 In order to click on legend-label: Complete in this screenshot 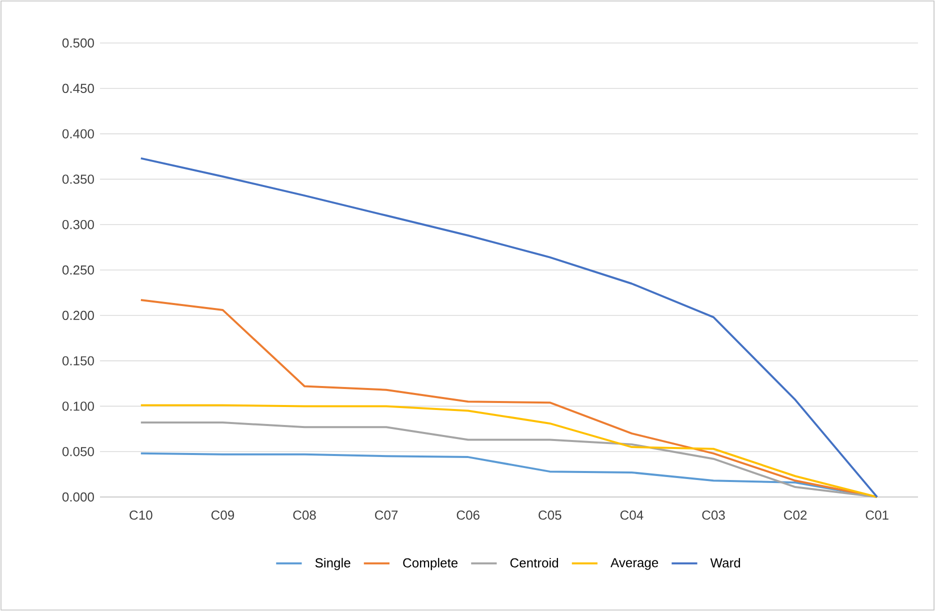, I will do `click(430, 564)`.